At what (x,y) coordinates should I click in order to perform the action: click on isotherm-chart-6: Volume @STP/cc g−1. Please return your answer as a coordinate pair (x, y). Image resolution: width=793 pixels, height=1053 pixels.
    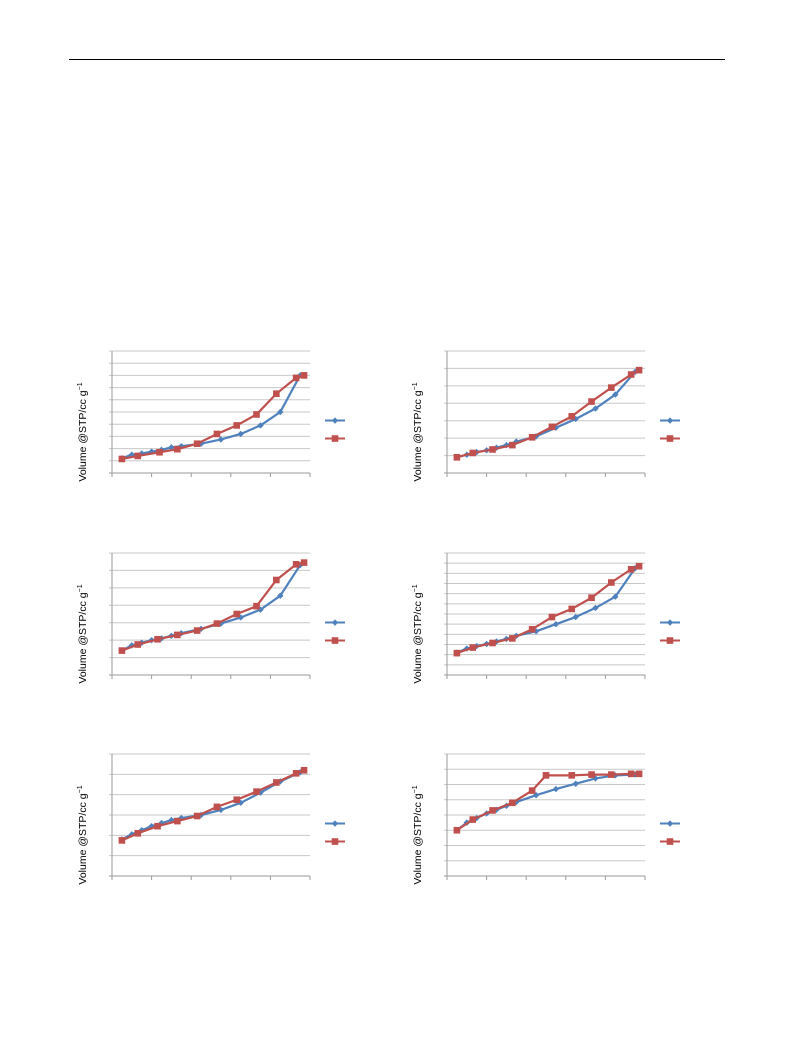
    Looking at the image, I should click on (546, 819).